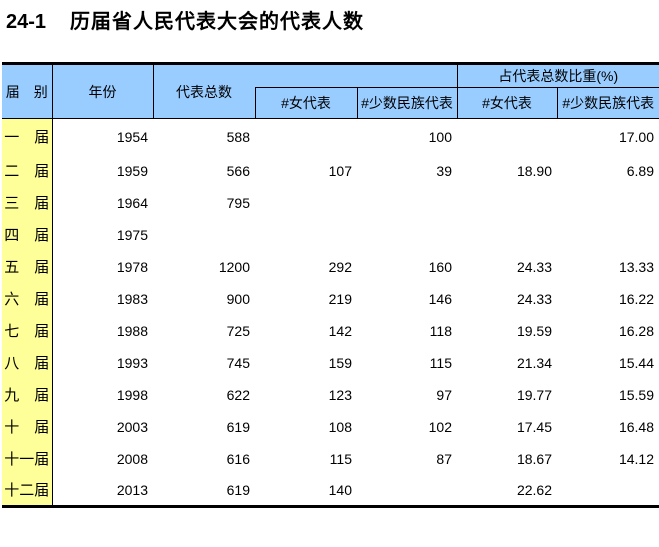 This screenshot has height=547, width=659. What do you see at coordinates (306, 362) in the screenshot?
I see `female-cell: 159` at bounding box center [306, 362].